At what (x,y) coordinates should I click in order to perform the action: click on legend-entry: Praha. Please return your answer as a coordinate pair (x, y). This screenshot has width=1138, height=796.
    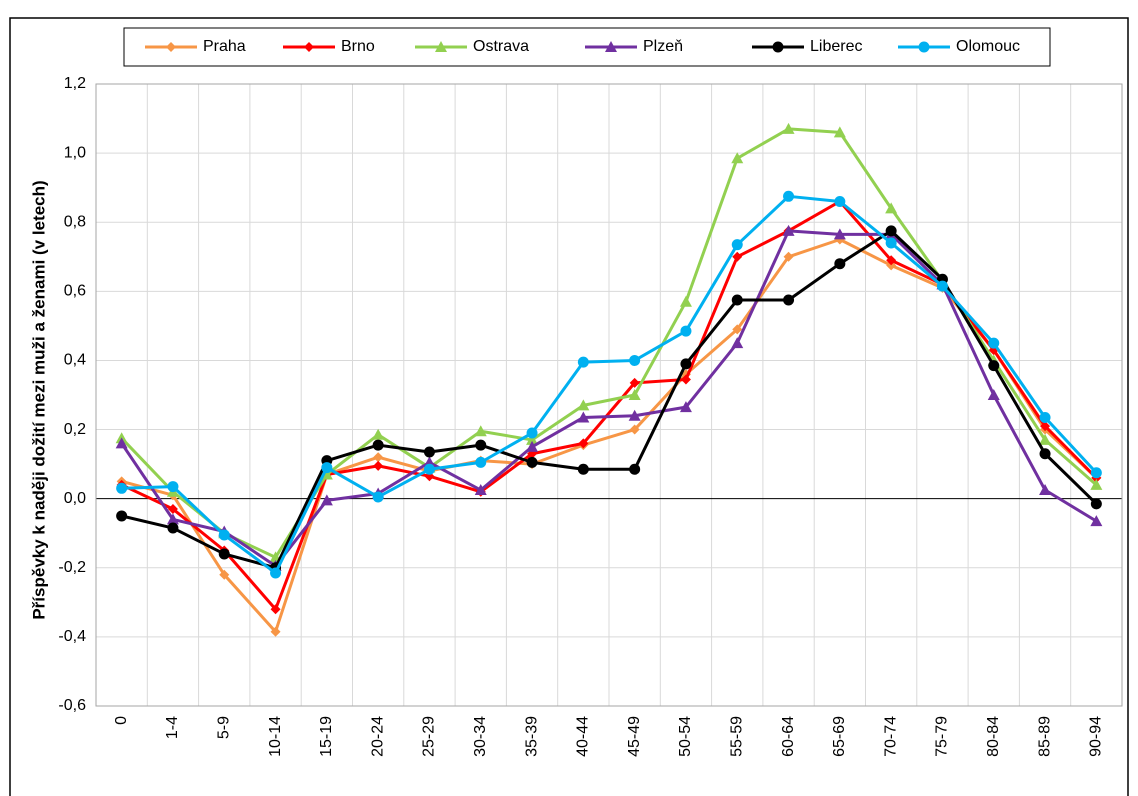
    Looking at the image, I should click on (195, 46).